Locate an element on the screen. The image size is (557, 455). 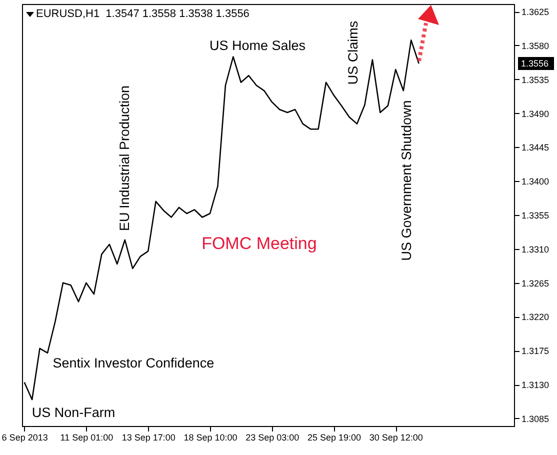
y-tick-label: 1.3445 is located at coordinates (536, 147).